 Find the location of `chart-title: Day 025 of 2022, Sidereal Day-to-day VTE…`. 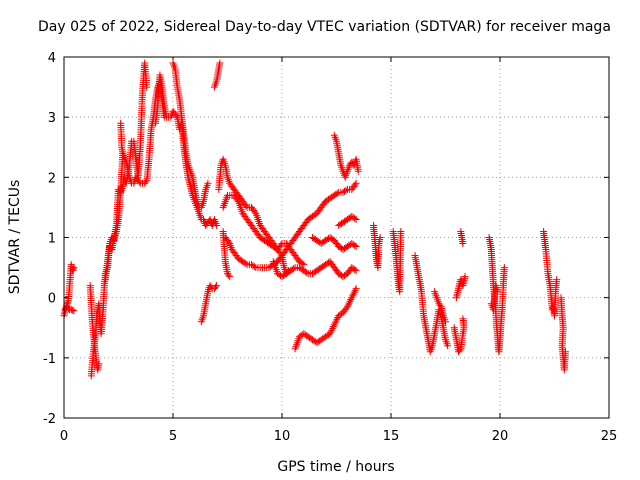

chart-title: Day 025 of 2022, Sidereal Day-to-day VTE… is located at coordinates (324, 27).